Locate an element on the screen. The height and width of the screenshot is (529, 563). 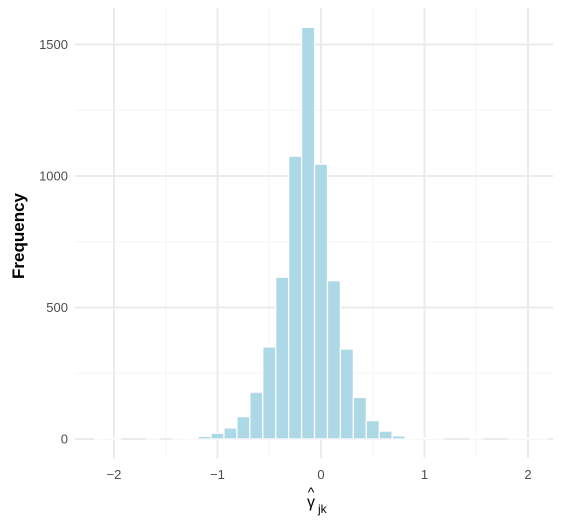
x-axis-title: ^ γ jk is located at coordinates (317, 500).